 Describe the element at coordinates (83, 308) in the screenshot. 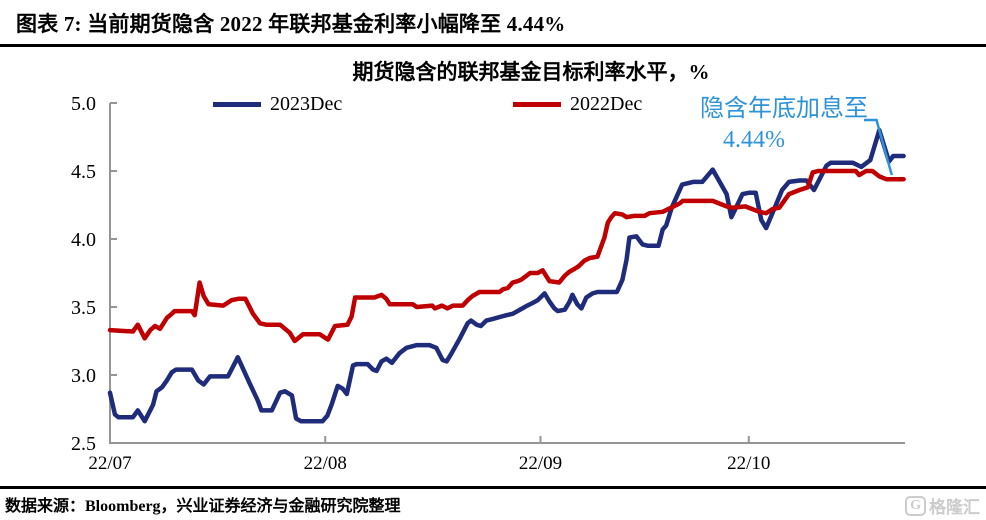

I see `y-tick-label: 3.5` at that location.